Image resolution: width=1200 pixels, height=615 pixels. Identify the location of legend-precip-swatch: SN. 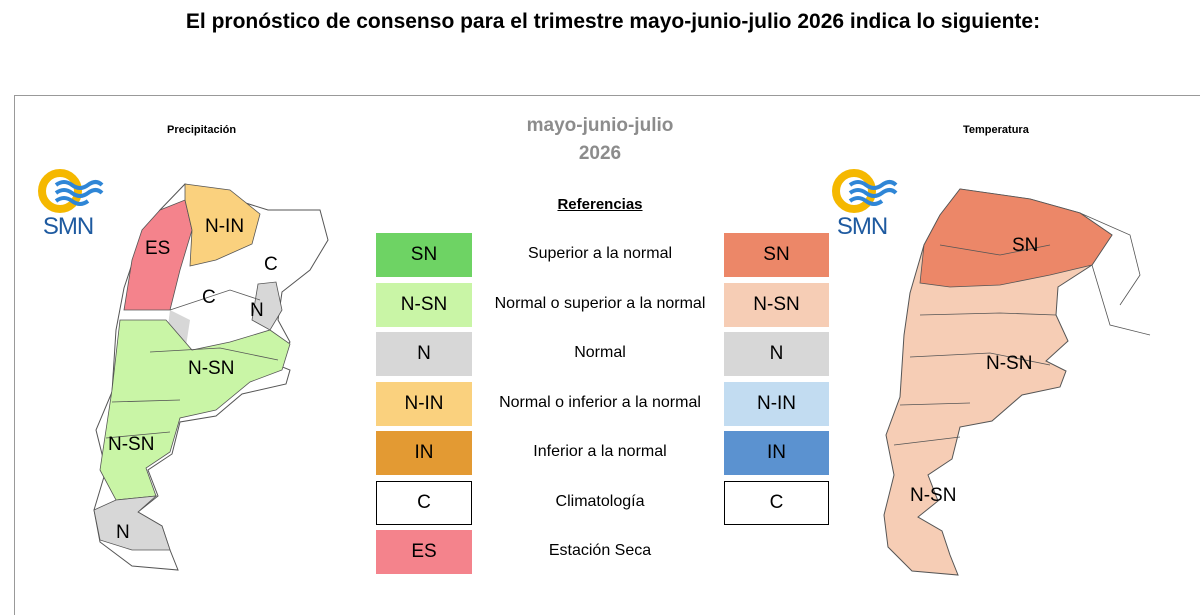
(424, 255).